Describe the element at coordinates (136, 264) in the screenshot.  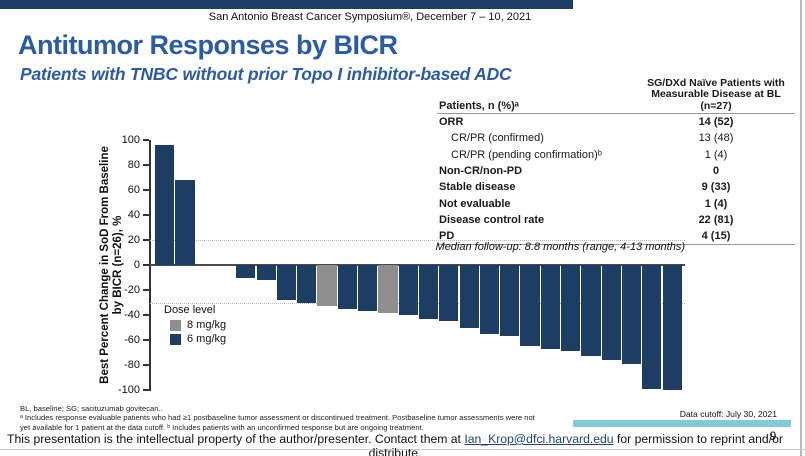
I see `y-axis-tick-label: 0` at that location.